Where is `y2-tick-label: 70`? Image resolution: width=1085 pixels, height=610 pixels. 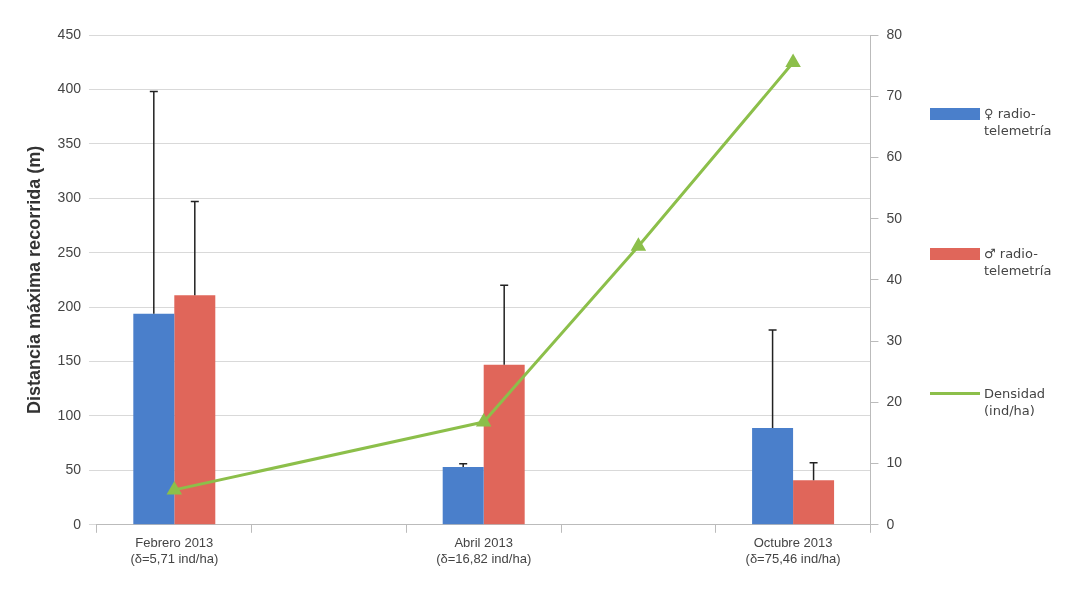
y2-tick-label: 70 is located at coordinates (894, 95).